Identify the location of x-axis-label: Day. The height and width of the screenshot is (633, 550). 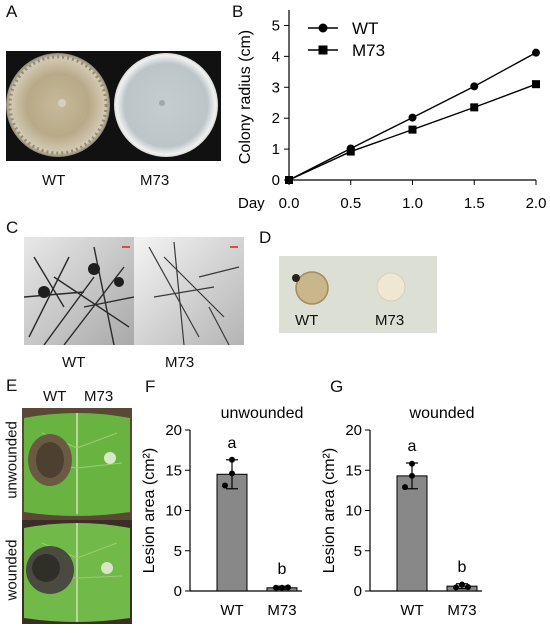
(251, 203).